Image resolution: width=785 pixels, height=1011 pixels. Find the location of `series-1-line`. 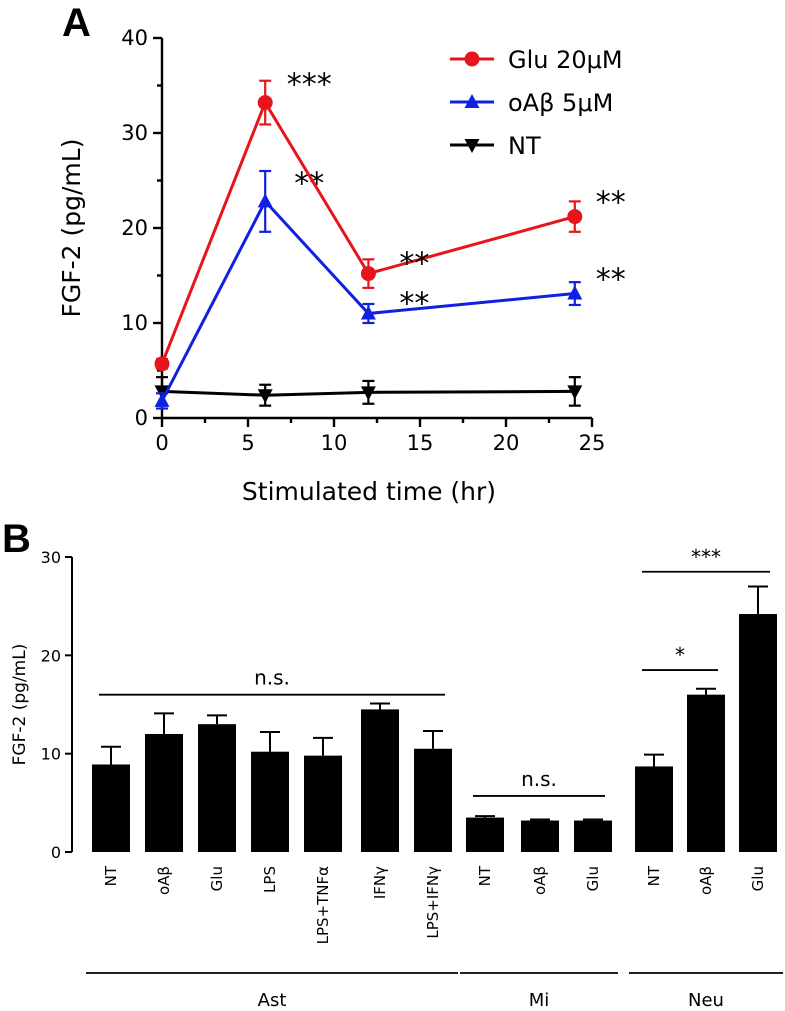

series-1-line is located at coordinates (367, 300).